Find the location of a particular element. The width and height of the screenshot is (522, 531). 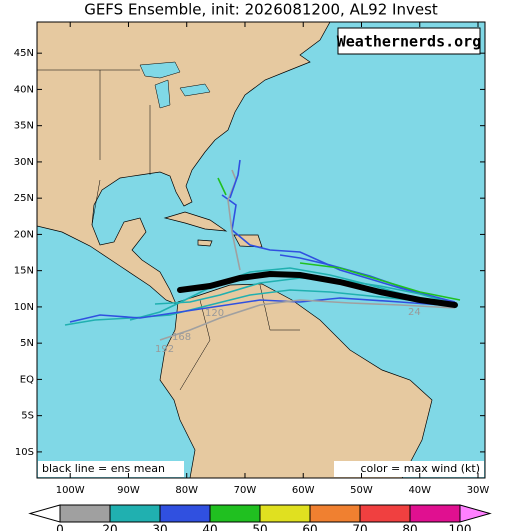

lat-label: 30N is located at coordinates (24, 162).